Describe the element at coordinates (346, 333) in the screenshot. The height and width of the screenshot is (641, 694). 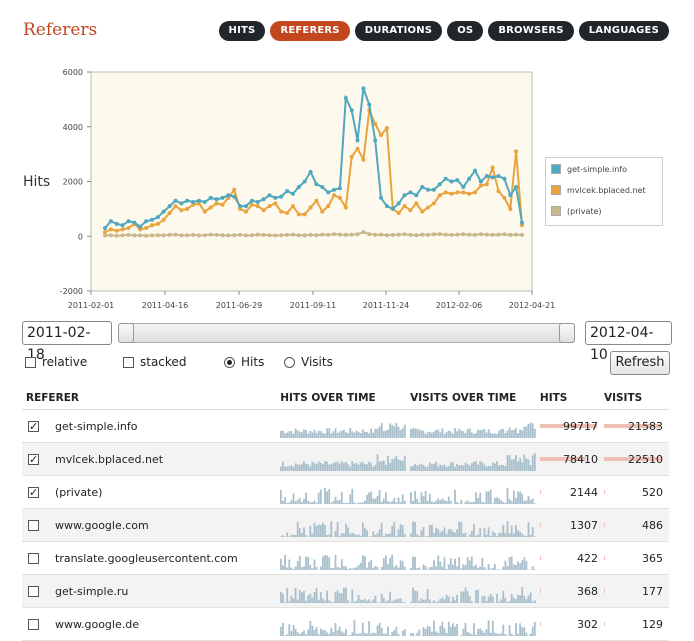
I see `date-range-slider` at that location.